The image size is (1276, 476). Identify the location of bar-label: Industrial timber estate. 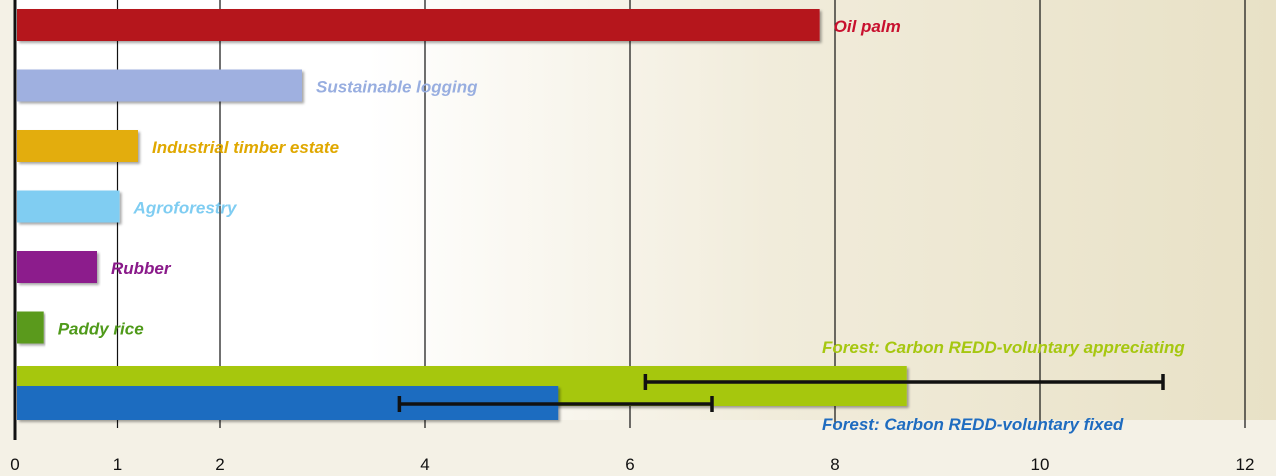
(245, 147).